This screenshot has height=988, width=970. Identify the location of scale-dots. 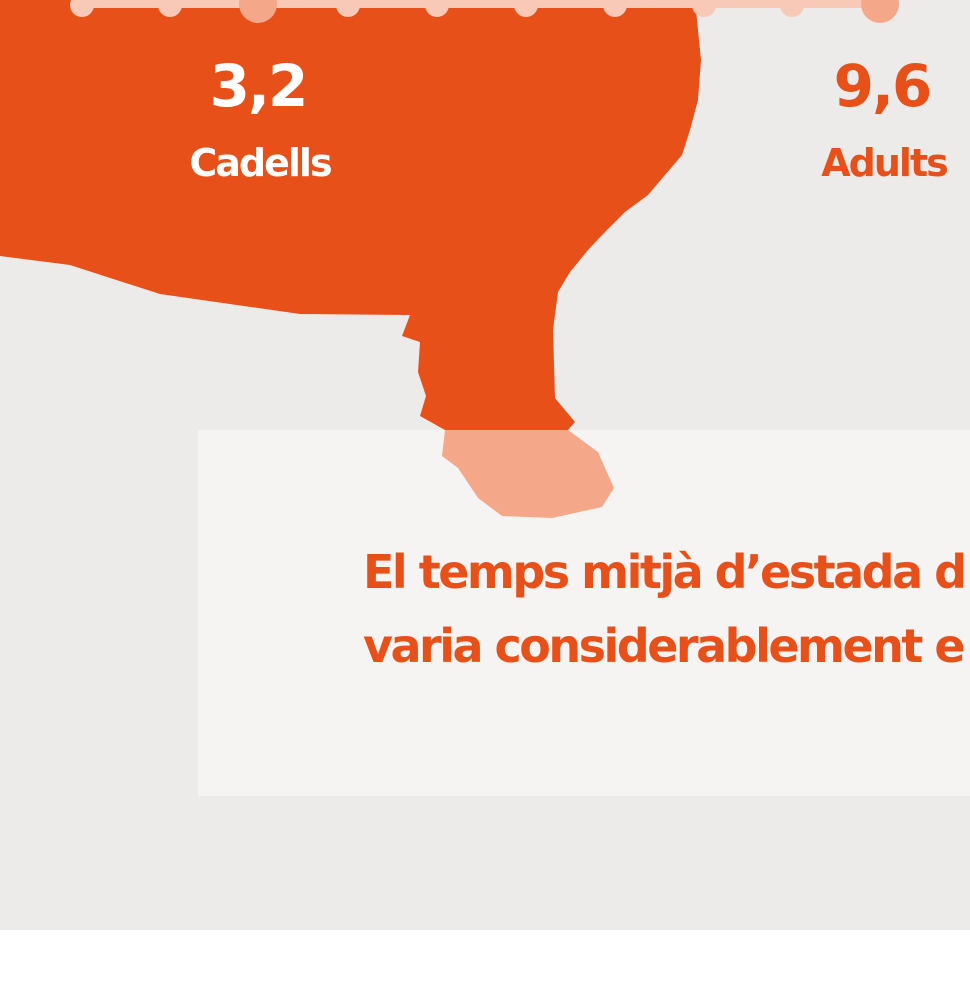
(437, 8).